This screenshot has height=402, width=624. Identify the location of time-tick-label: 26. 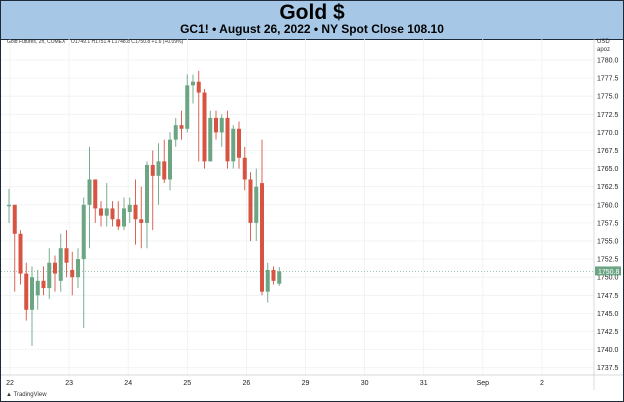
(247, 383).